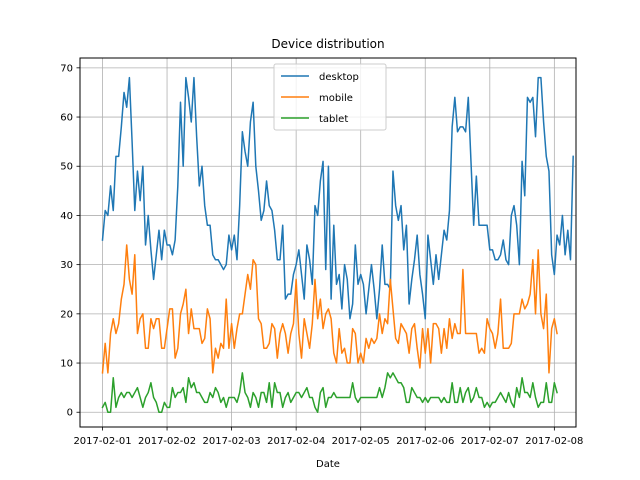 This screenshot has height=480, width=640. Describe the element at coordinates (66, 265) in the screenshot. I see `y-tick-label: 30` at that location.